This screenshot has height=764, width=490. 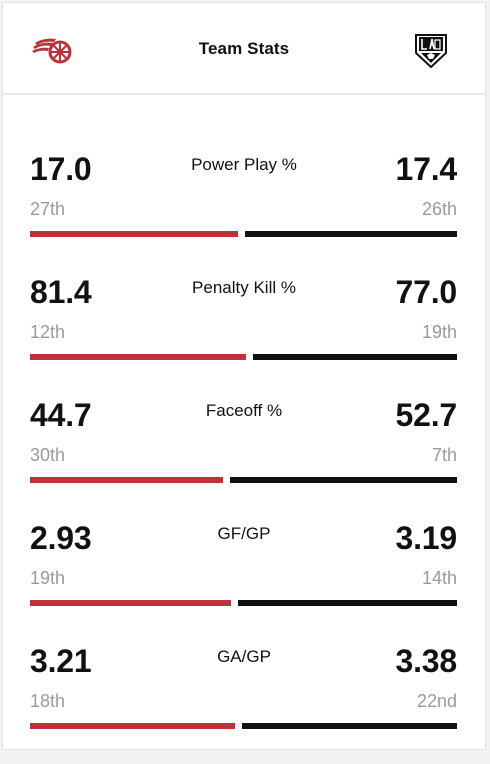 What do you see at coordinates (61, 415) in the screenshot?
I see `left-team-value: 44.7` at bounding box center [61, 415].